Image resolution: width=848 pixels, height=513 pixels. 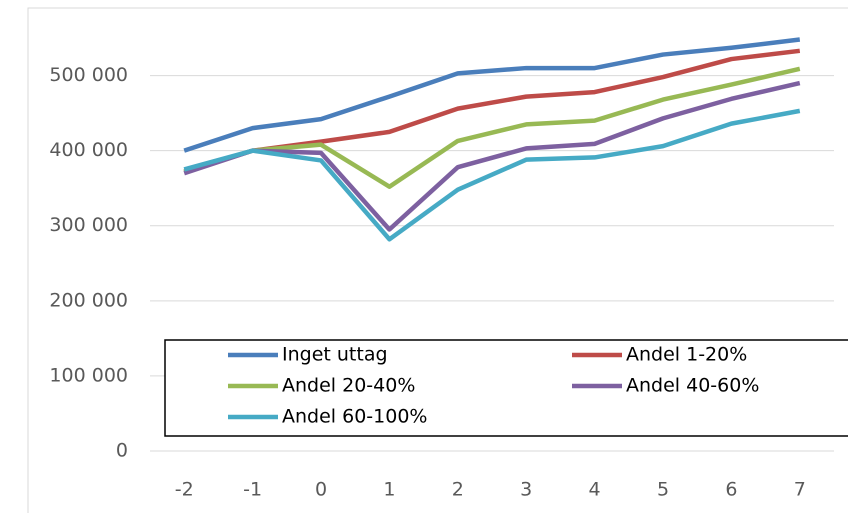 What do you see at coordinates (526, 490) in the screenshot?
I see `x-tick-label: 3` at bounding box center [526, 490].